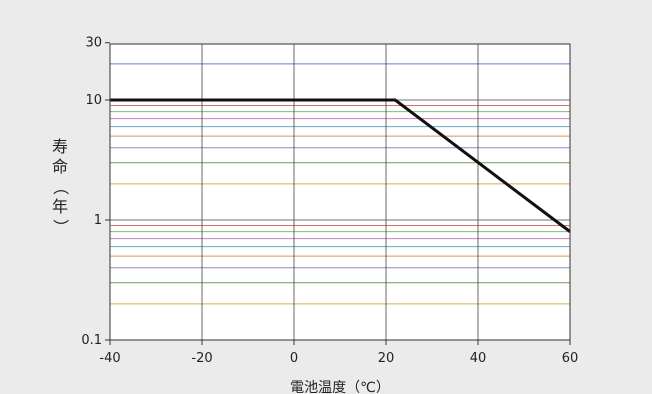 Image resolution: width=652 pixels, height=394 pixels. Describe the element at coordinates (60, 146) in the screenshot. I see `y-axis-label-char: 寿` at that location.